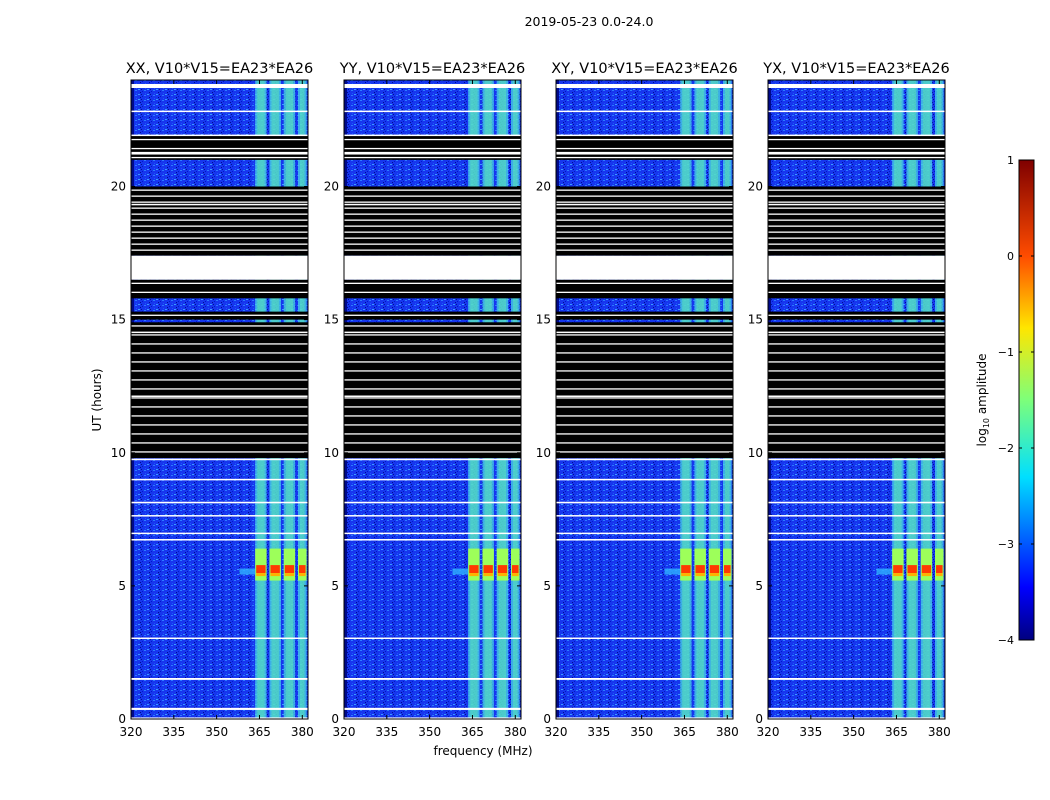  Describe the element at coordinates (1010, 160) in the screenshot. I see `colorbar-tick-label: 1` at that location.